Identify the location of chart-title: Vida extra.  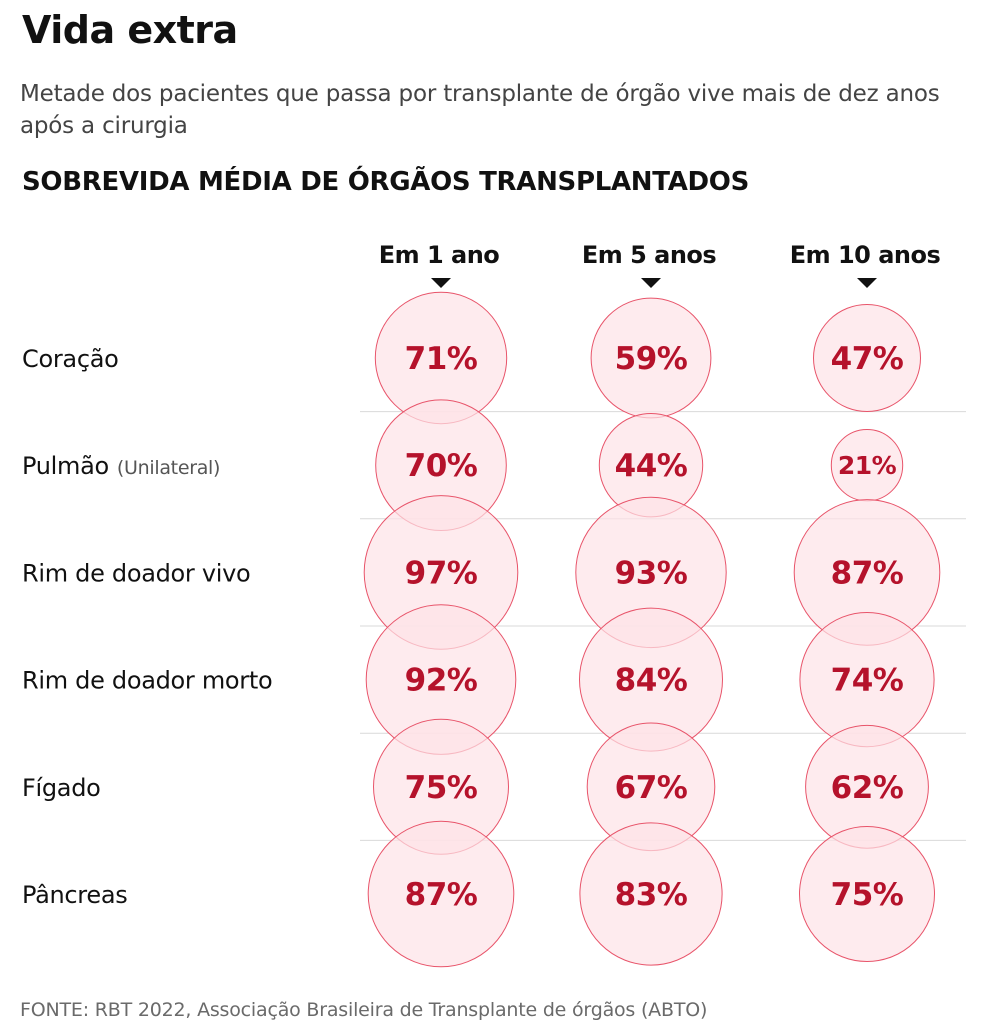
(130, 30).